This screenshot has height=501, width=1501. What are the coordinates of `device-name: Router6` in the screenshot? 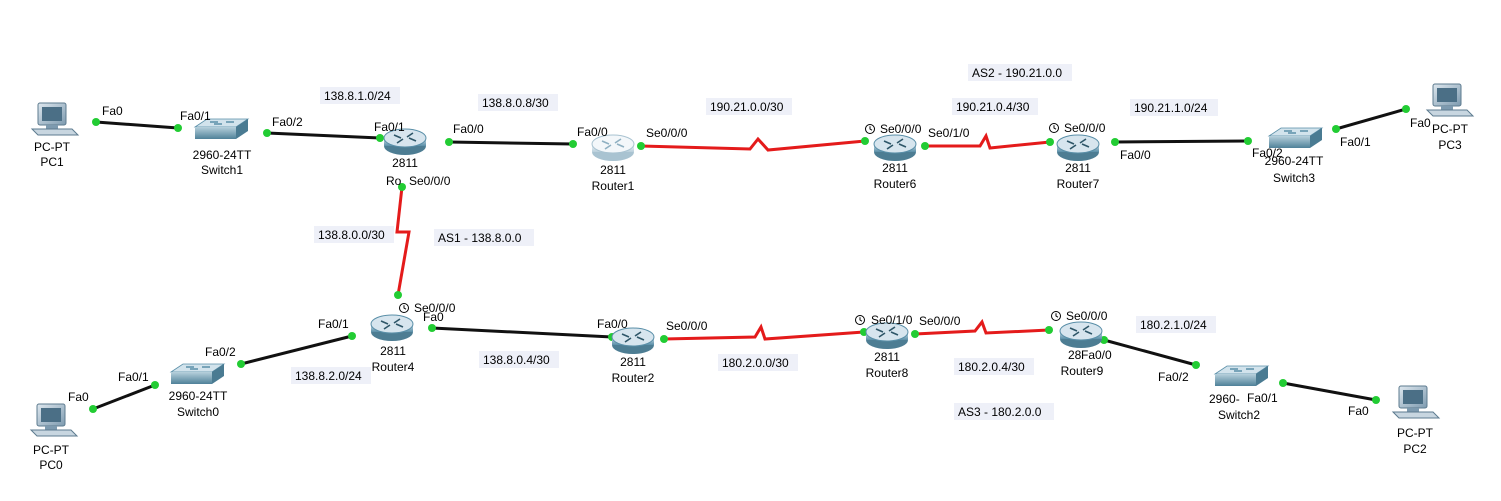 It's located at (895, 184).